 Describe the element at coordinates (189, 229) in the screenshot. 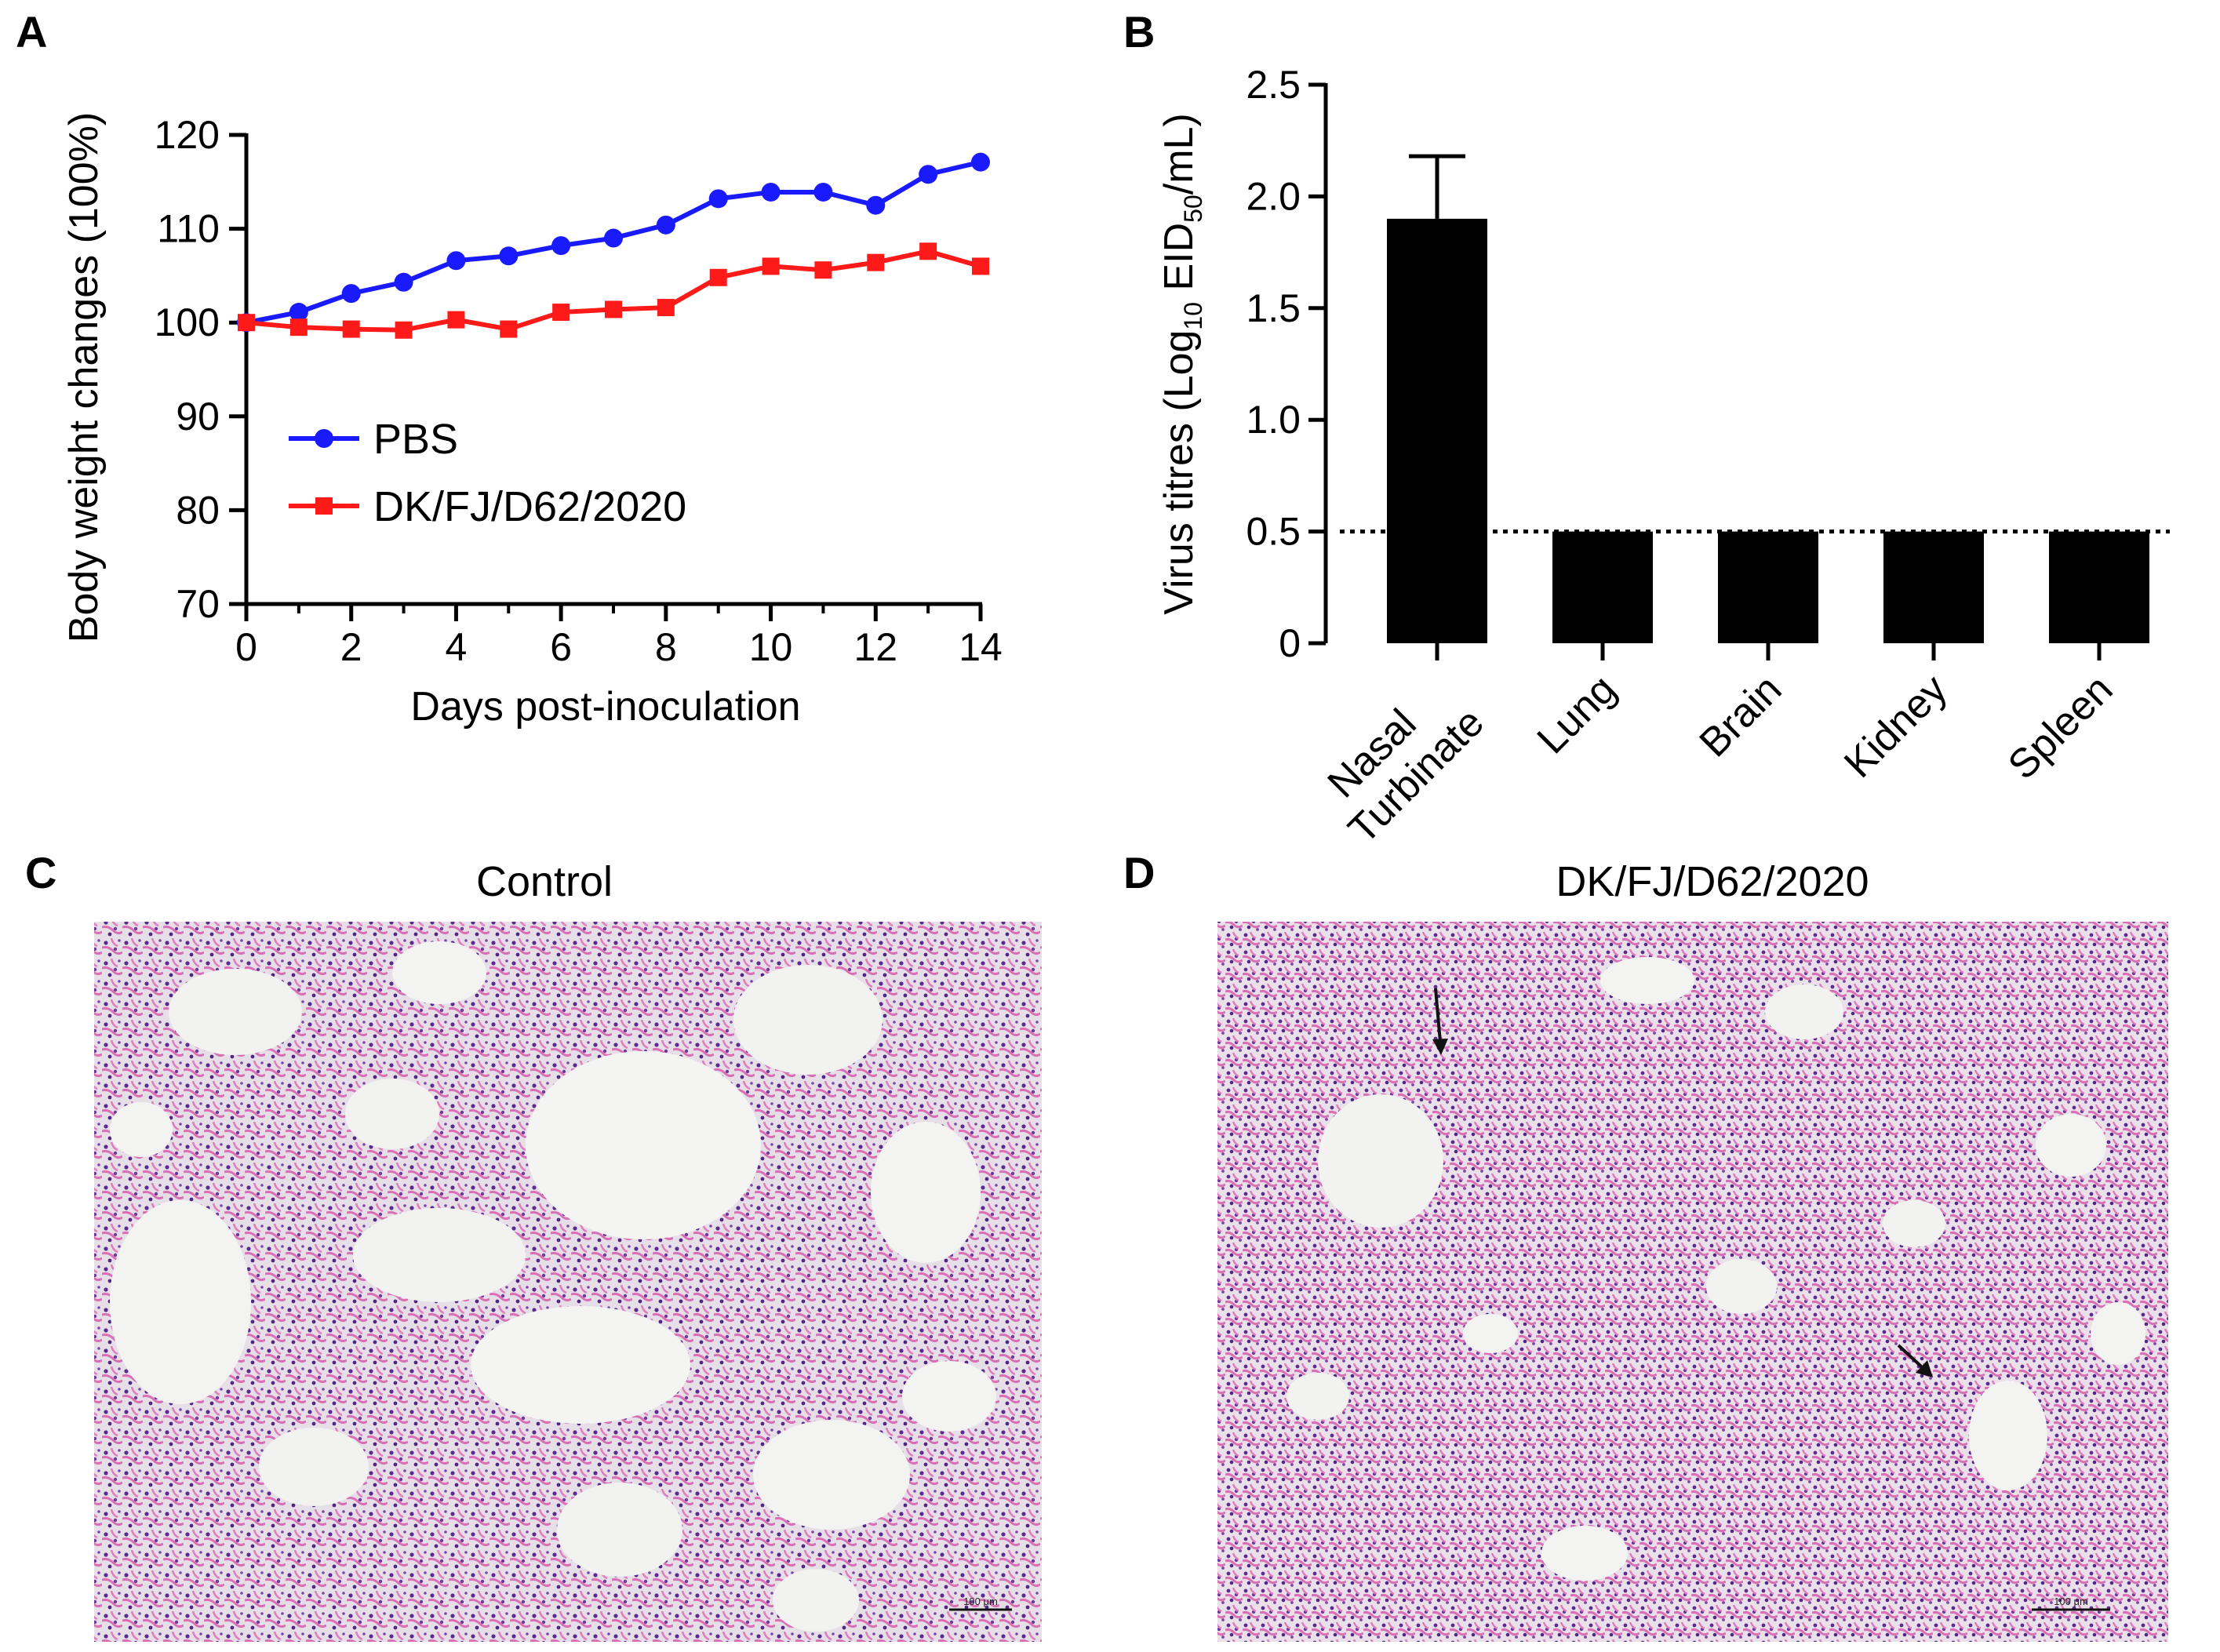

I see `y-tick-label: 110` at that location.